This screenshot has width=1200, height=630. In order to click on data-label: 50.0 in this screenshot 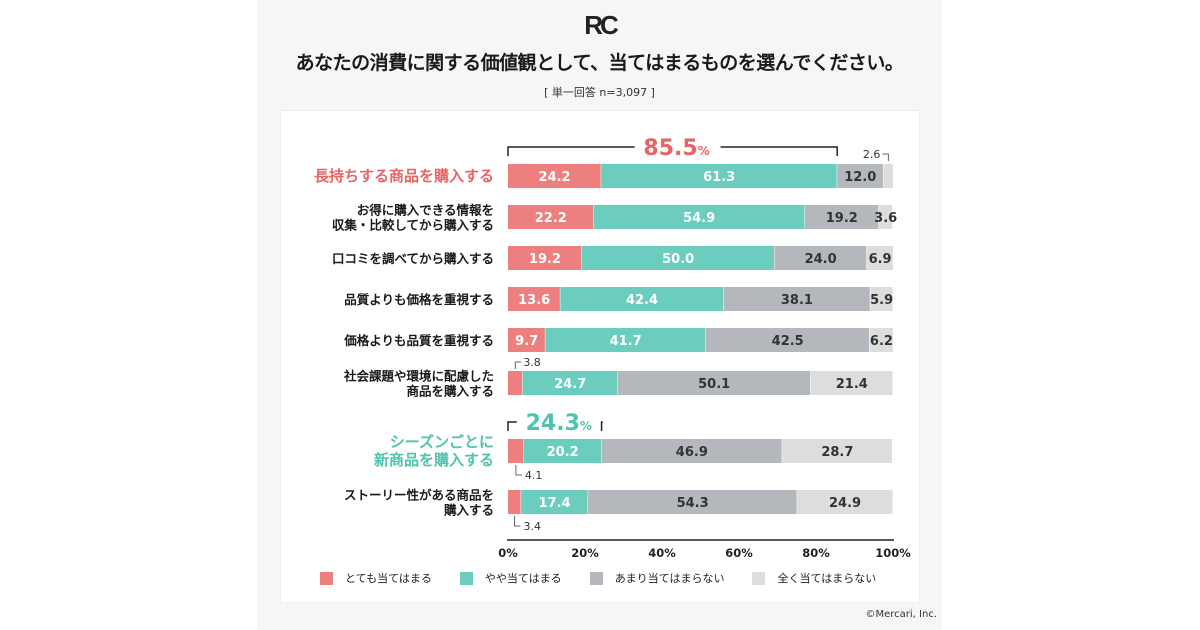, I will do `click(678, 259)`.